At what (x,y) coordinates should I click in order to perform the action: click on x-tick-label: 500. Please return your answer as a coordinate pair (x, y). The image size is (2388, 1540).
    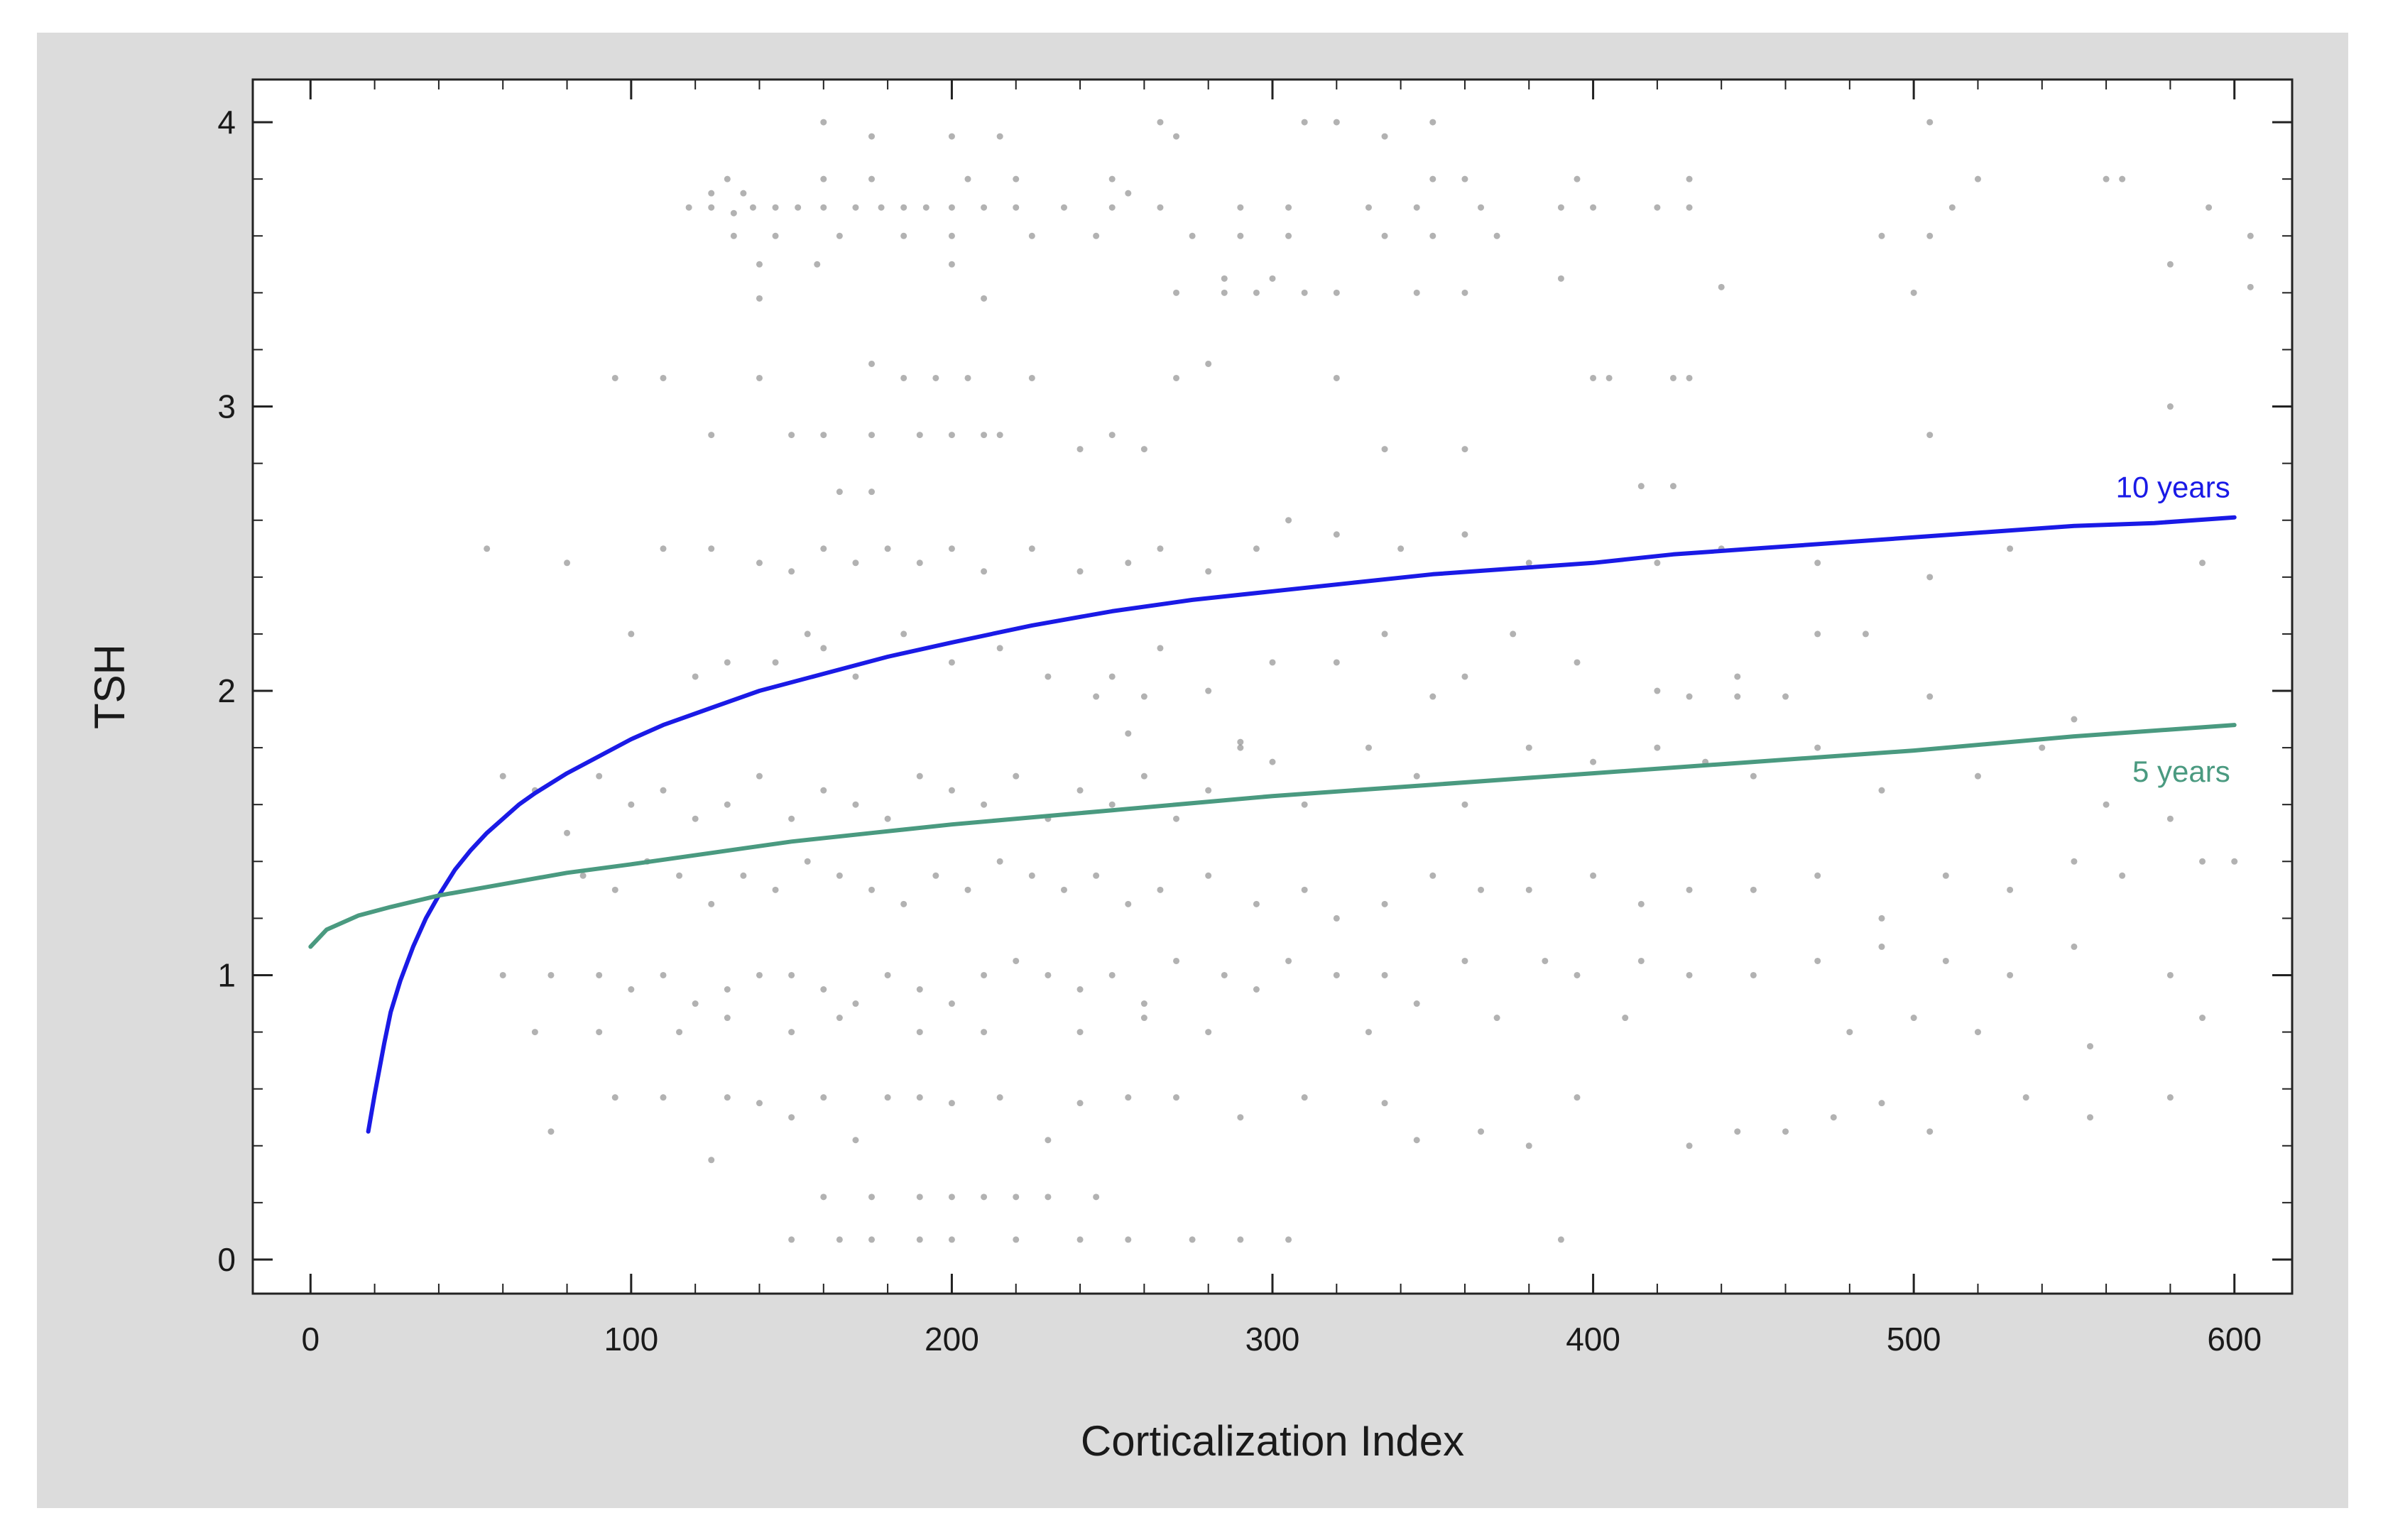
    Looking at the image, I should click on (1914, 1339).